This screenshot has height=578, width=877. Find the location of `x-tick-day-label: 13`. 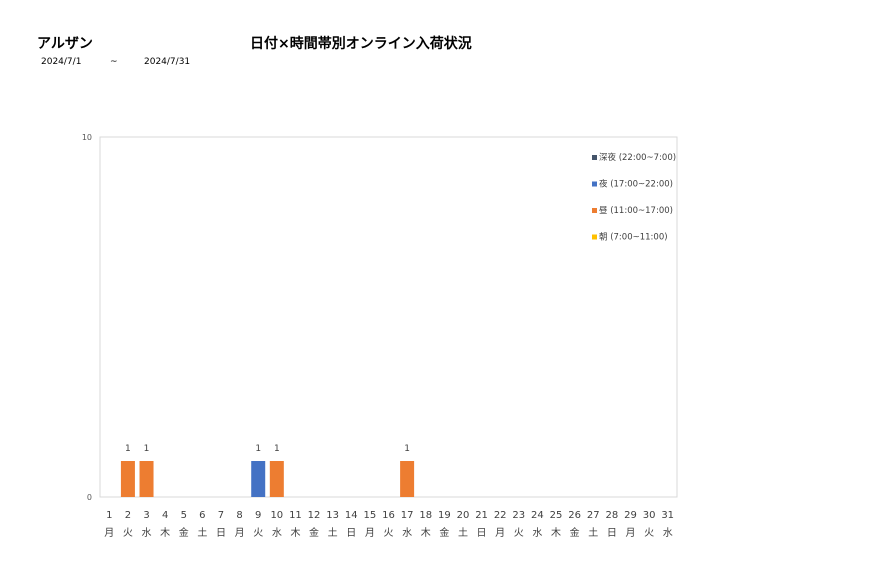

x-tick-day-label: 13 is located at coordinates (332, 515).